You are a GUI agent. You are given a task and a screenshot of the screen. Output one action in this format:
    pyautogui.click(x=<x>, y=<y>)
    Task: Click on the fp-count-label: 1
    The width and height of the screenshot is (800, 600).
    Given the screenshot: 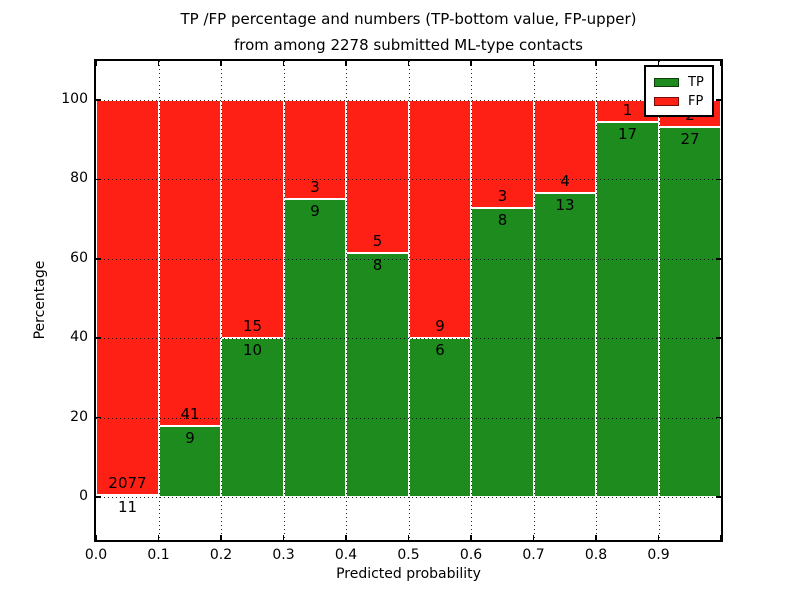 What is the action you would take?
    pyautogui.click(x=627, y=110)
    